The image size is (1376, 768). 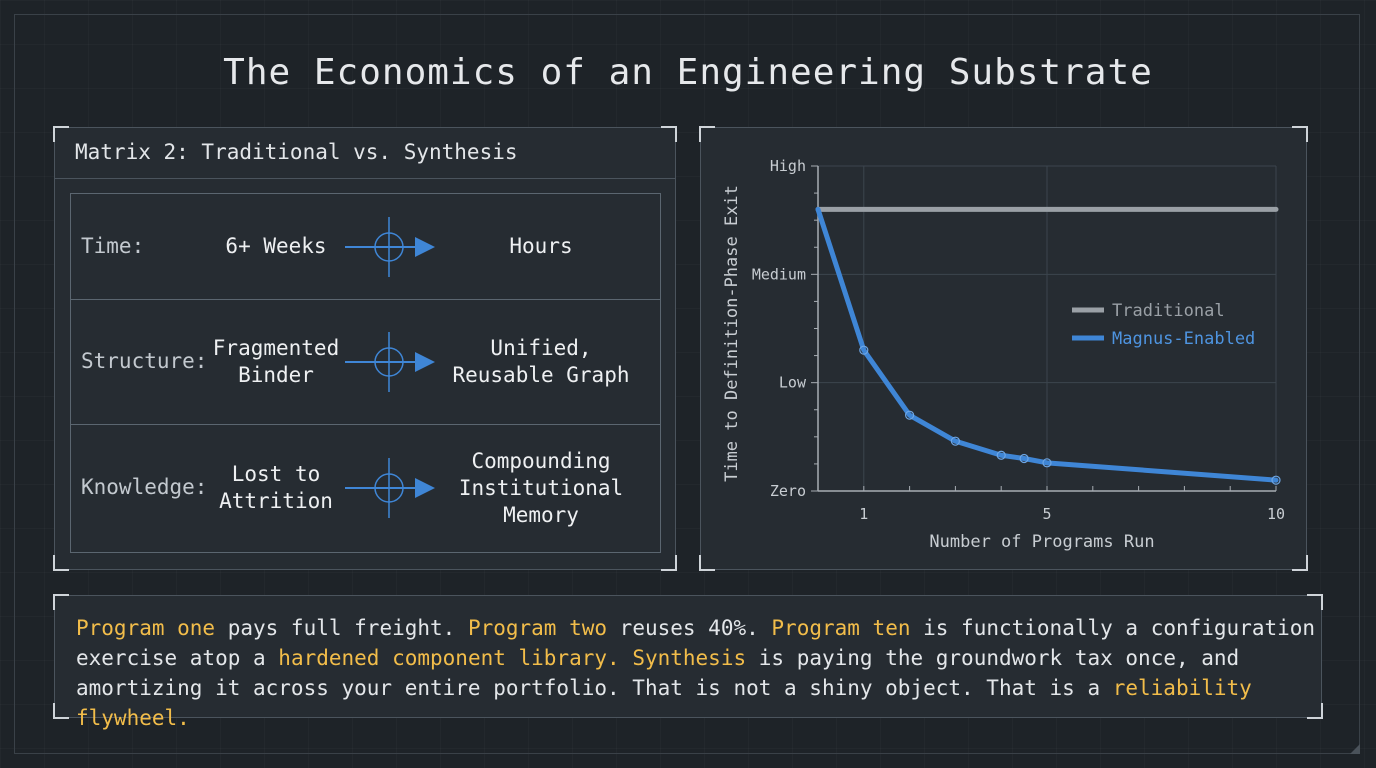 What do you see at coordinates (1276, 514) in the screenshot?
I see `x-tick-label: 10` at bounding box center [1276, 514].